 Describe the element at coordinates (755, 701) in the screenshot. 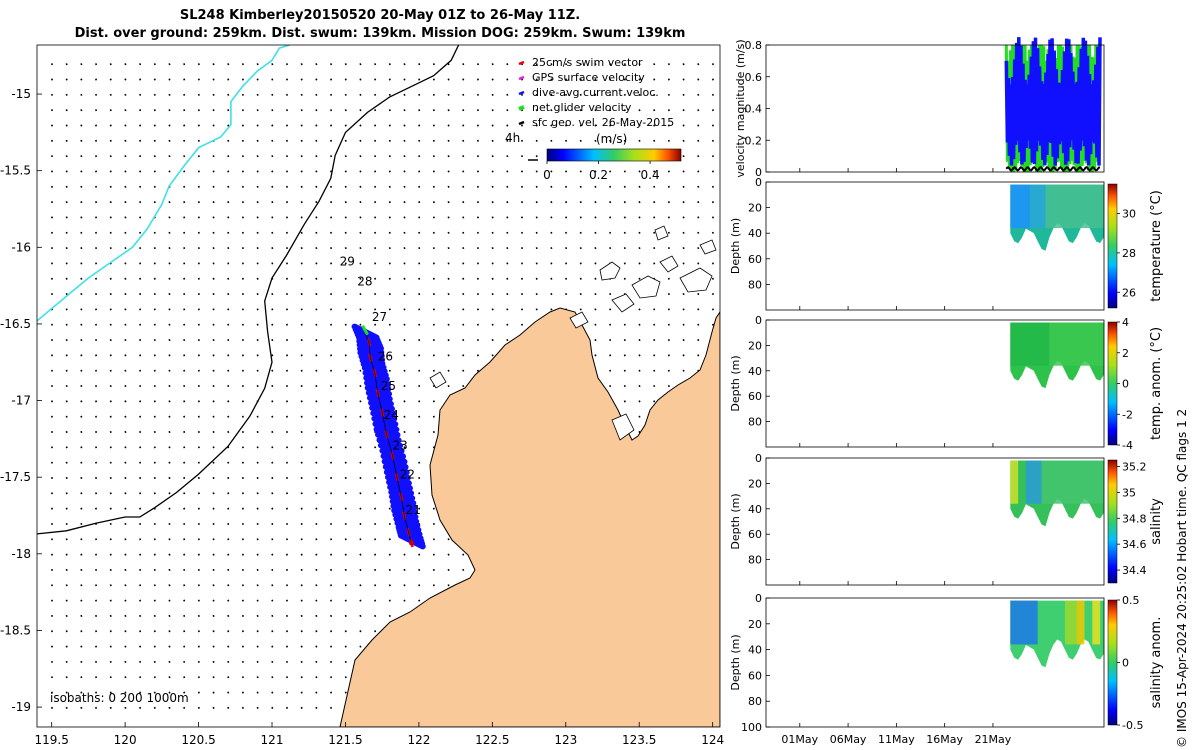

I see `y-tick-label: 80` at that location.